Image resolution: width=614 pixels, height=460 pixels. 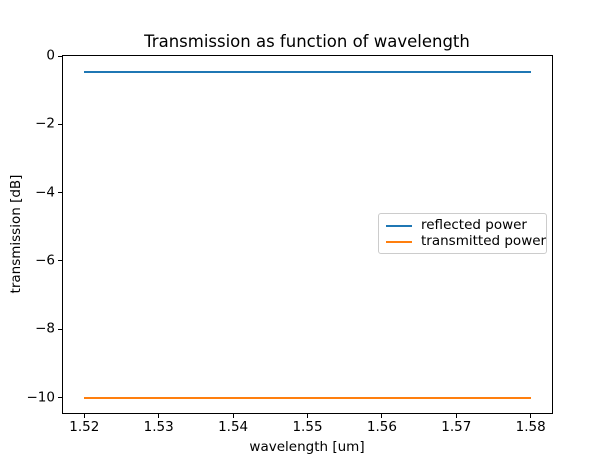 I want to click on x-axis-label: wavelength [um], so click(x=307, y=447).